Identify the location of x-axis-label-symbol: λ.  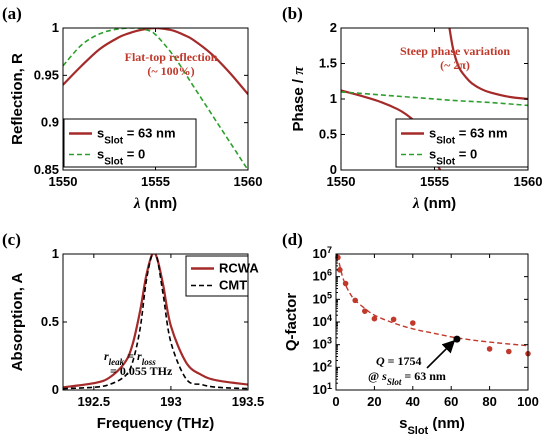
(416, 204).